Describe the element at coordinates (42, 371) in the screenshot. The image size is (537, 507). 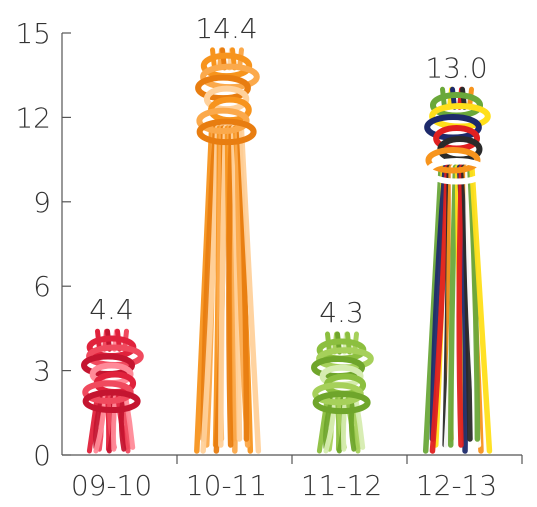
I see `y-tick-label: 3` at that location.